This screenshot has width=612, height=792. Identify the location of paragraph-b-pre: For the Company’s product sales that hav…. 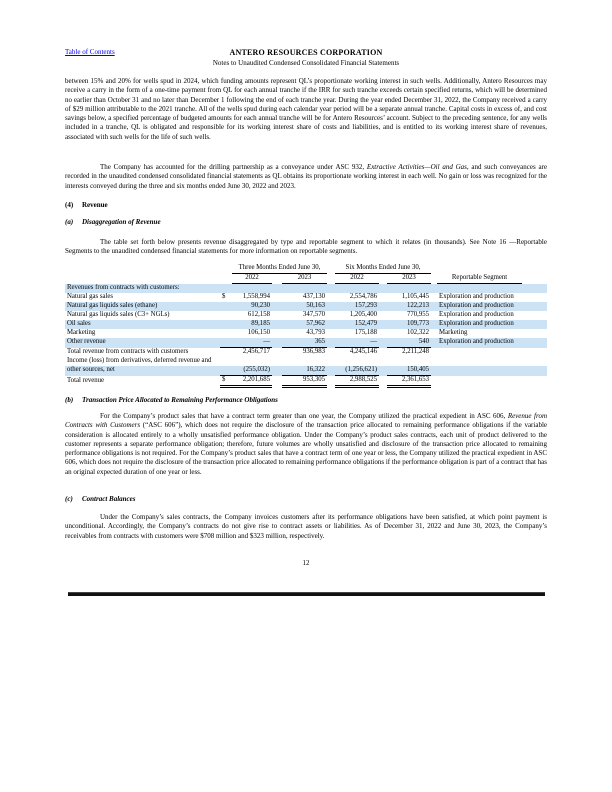
(304, 416).